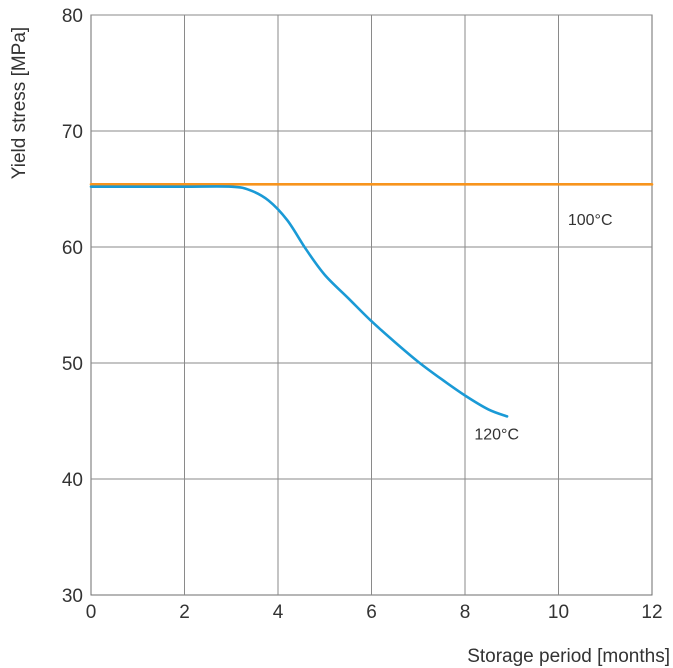 The width and height of the screenshot is (673, 668). Describe the element at coordinates (72, 596) in the screenshot. I see `y-tick-label: 30` at that location.